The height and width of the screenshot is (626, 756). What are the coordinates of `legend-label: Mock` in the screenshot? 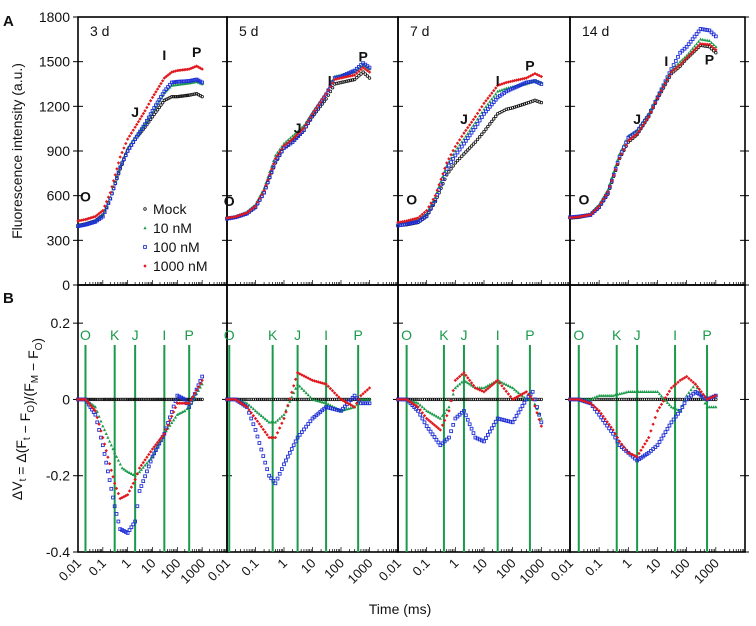 It's located at (170, 209).